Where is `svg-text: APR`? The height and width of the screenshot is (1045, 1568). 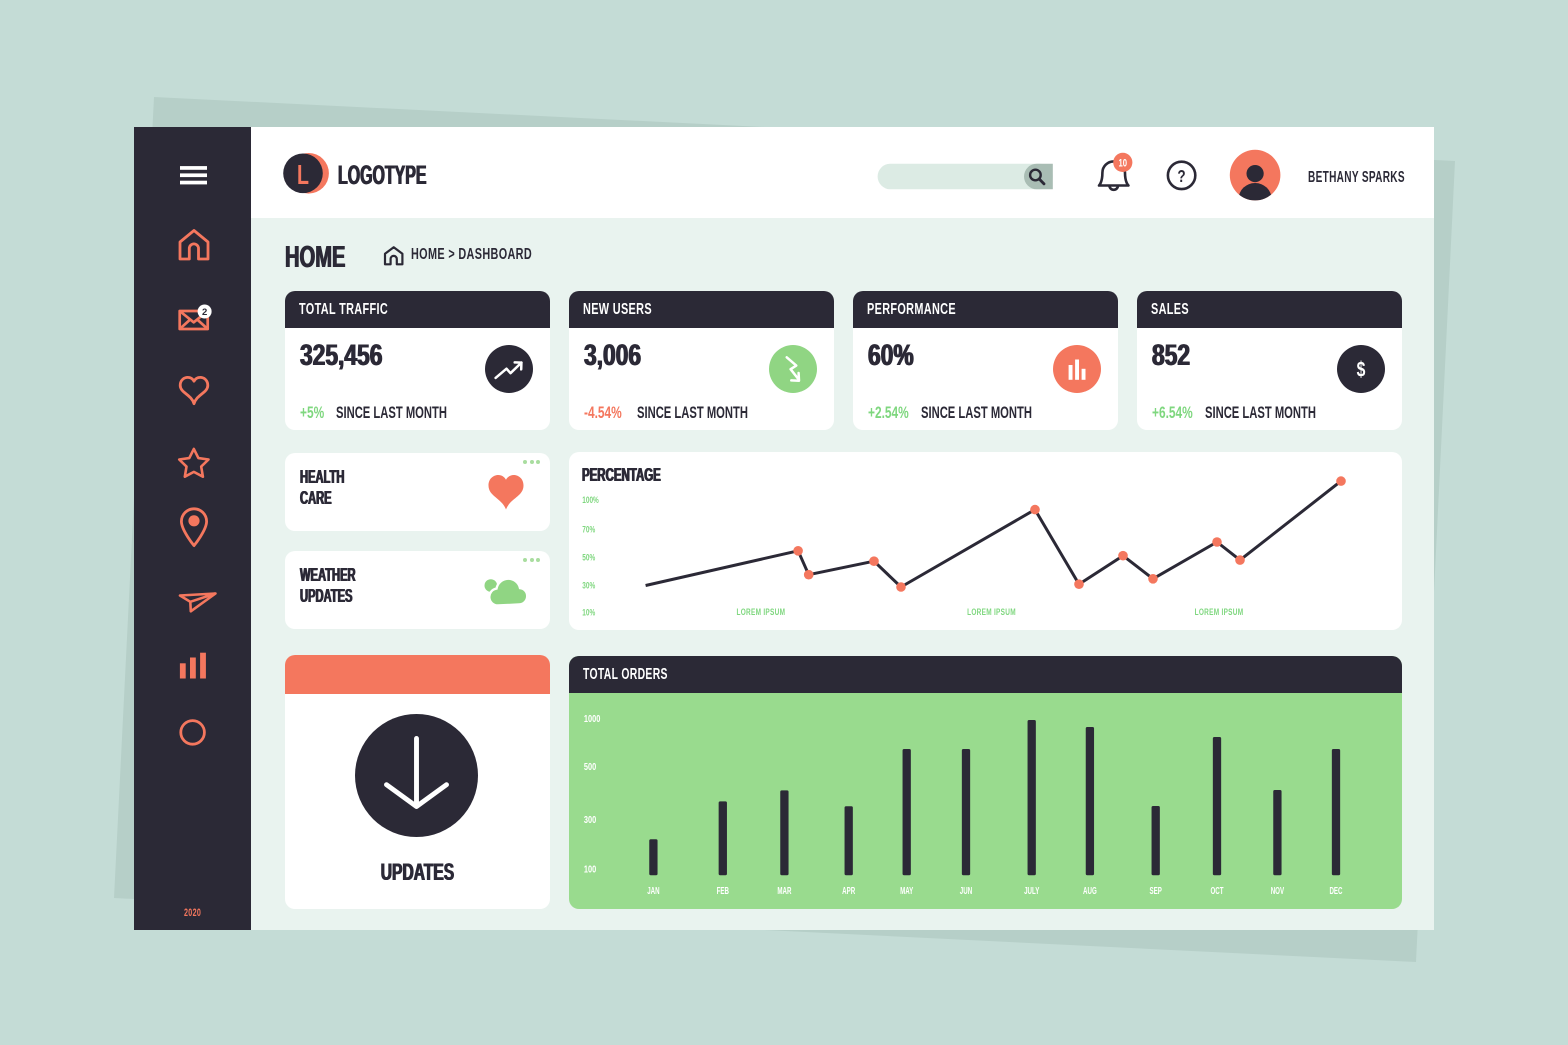
svg-text: APR is located at coordinates (848, 890).